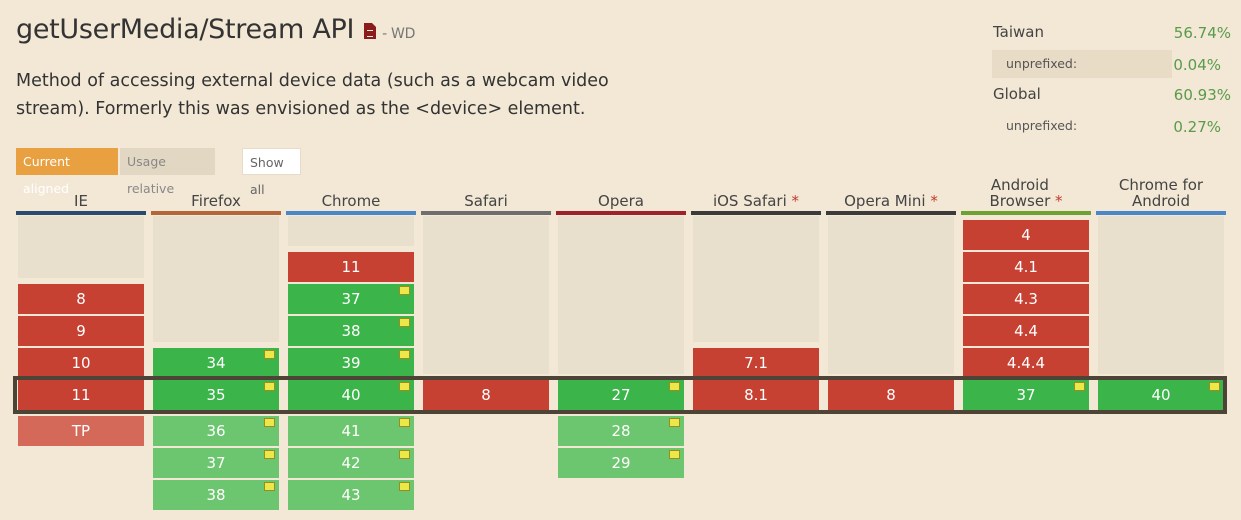  Describe the element at coordinates (1197, 65) in the screenshot. I see `stat-value: 0.04%` at that location.